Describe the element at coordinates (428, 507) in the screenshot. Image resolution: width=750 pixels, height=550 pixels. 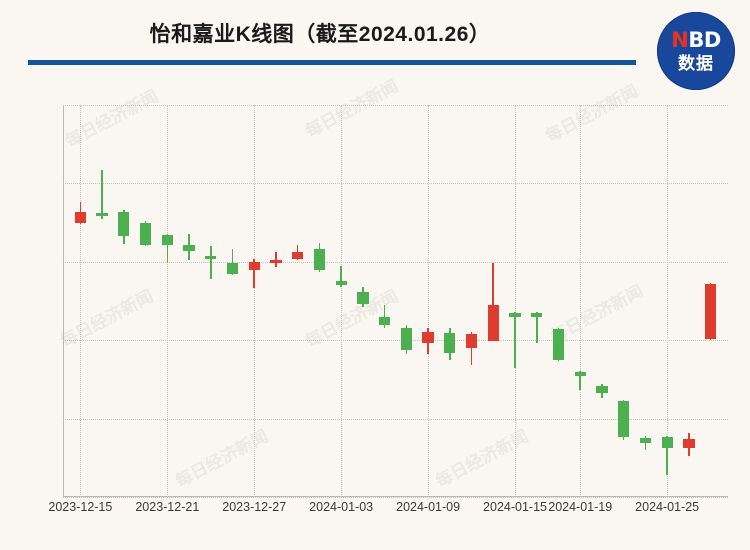
I see `x-axis-tick-label: 2024-01-09` at that location.